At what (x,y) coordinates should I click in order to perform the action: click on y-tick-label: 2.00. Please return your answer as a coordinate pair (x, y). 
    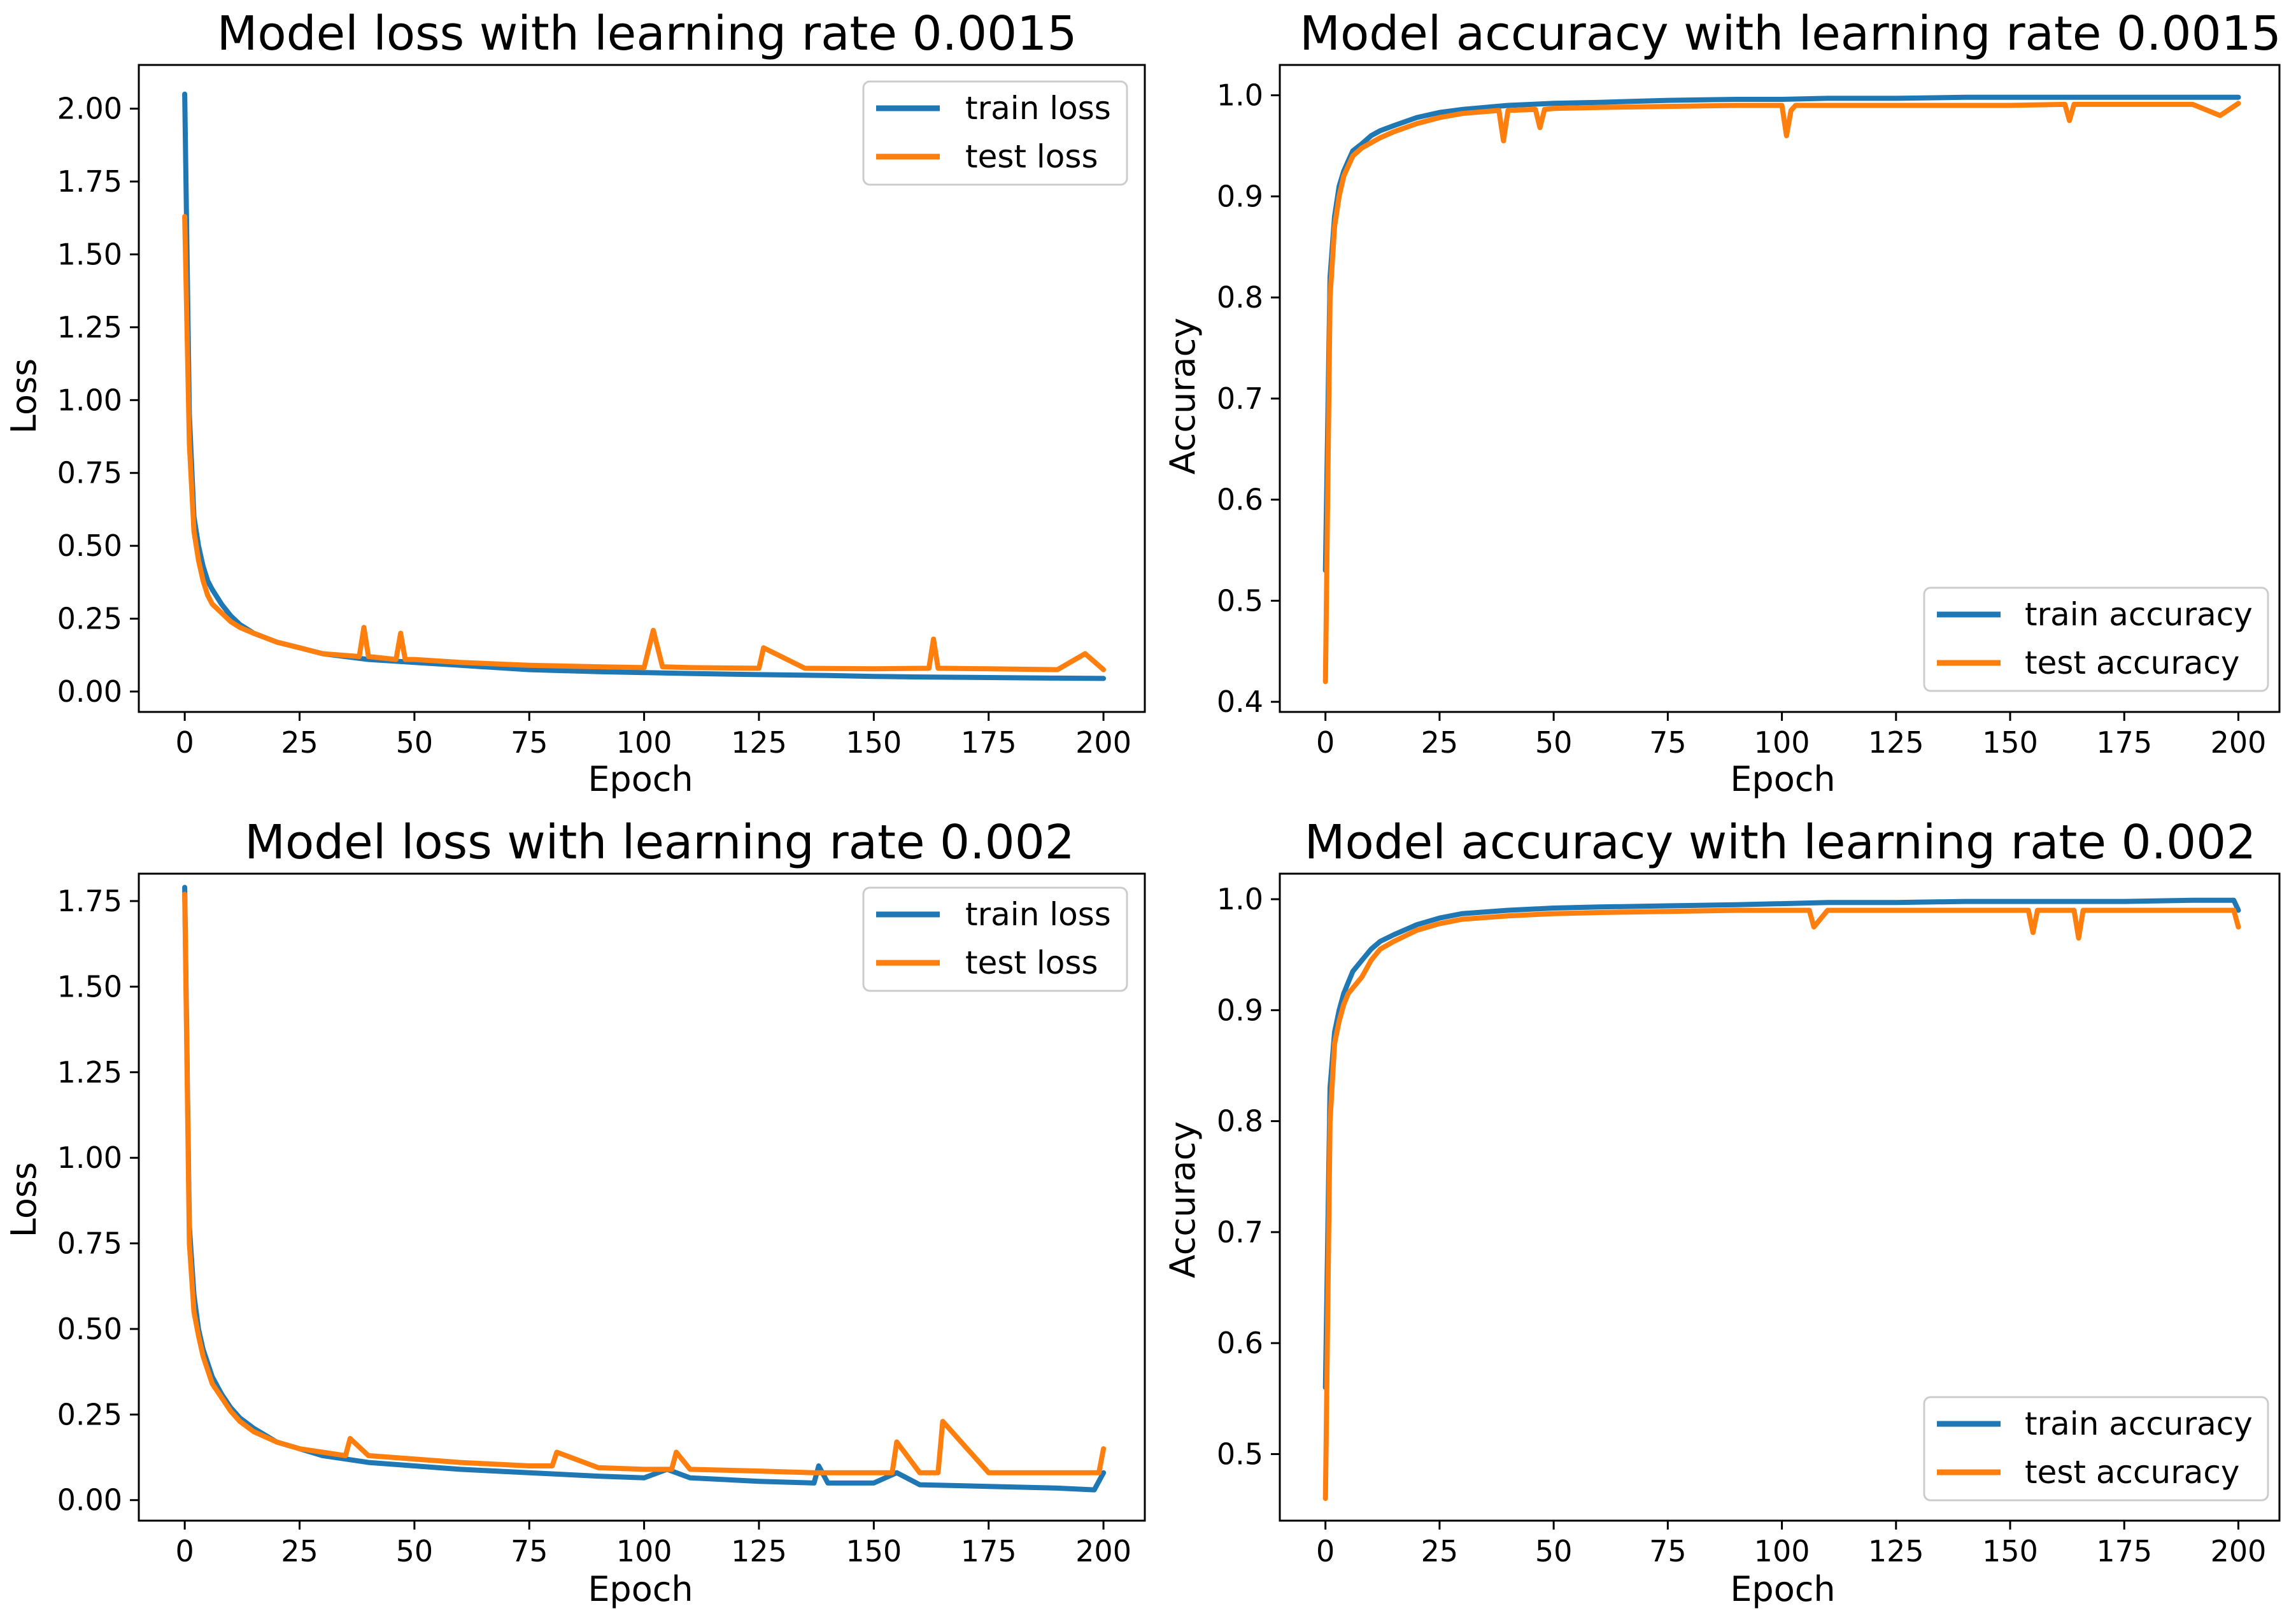
    Looking at the image, I should click on (89, 109).